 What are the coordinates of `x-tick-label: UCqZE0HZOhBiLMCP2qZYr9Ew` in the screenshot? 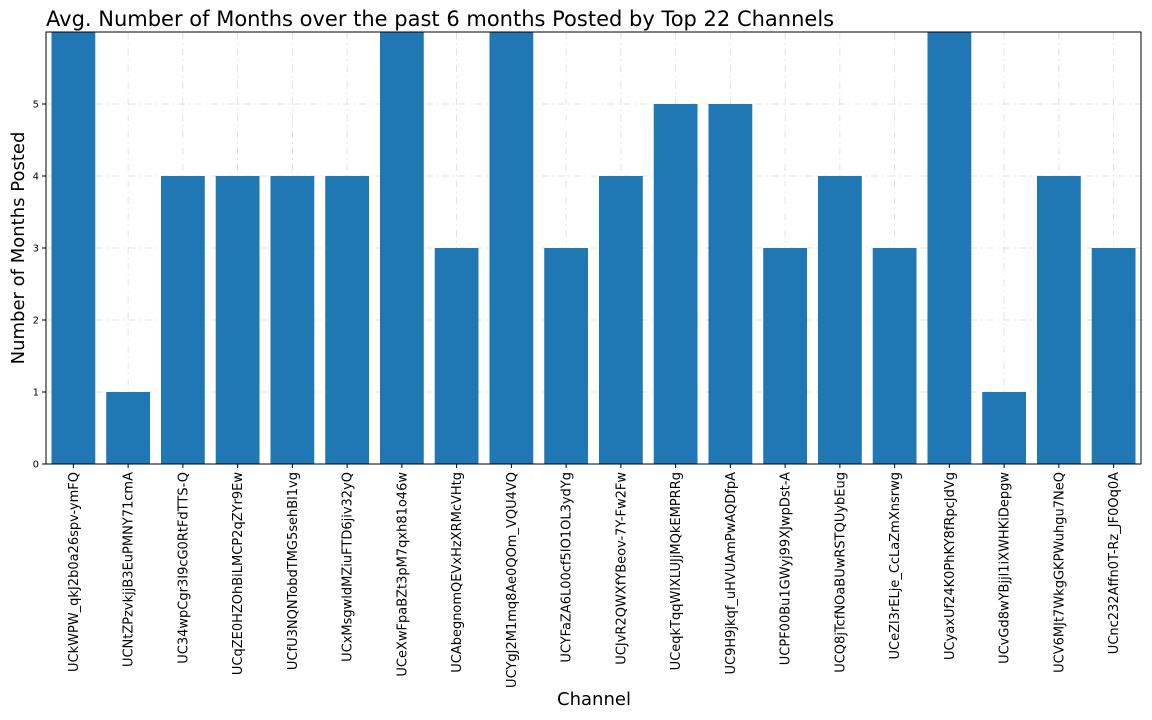 It's located at (238, 573).